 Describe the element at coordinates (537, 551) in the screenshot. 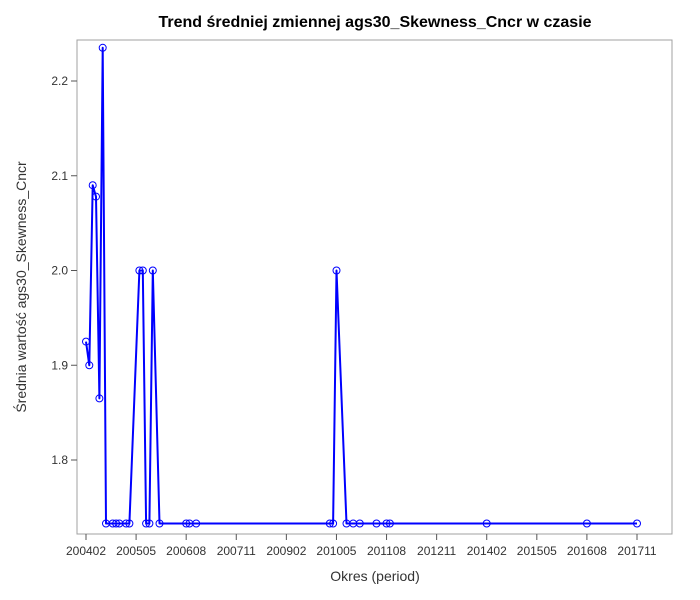

I see `x-tick-label: 201505` at that location.